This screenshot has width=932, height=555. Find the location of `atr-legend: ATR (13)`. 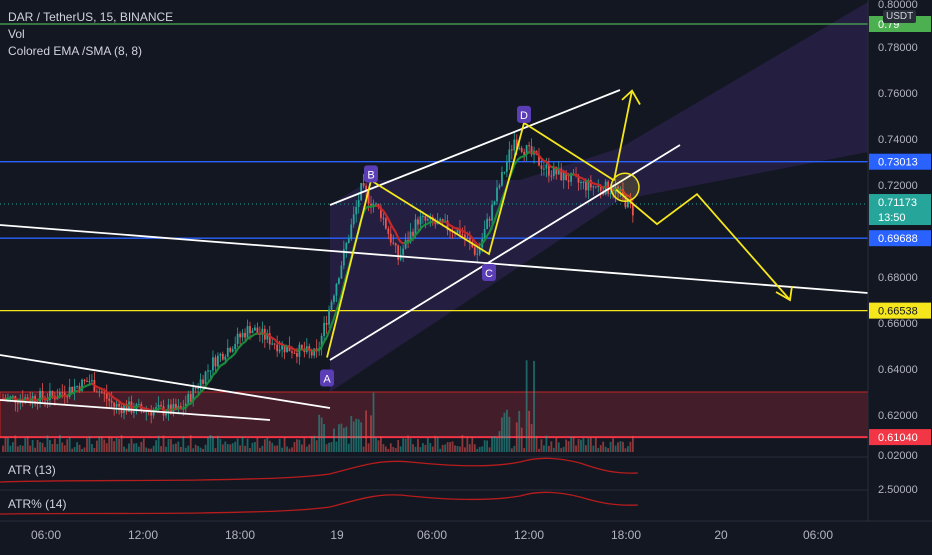

atr-legend: ATR (13) is located at coordinates (32, 470).